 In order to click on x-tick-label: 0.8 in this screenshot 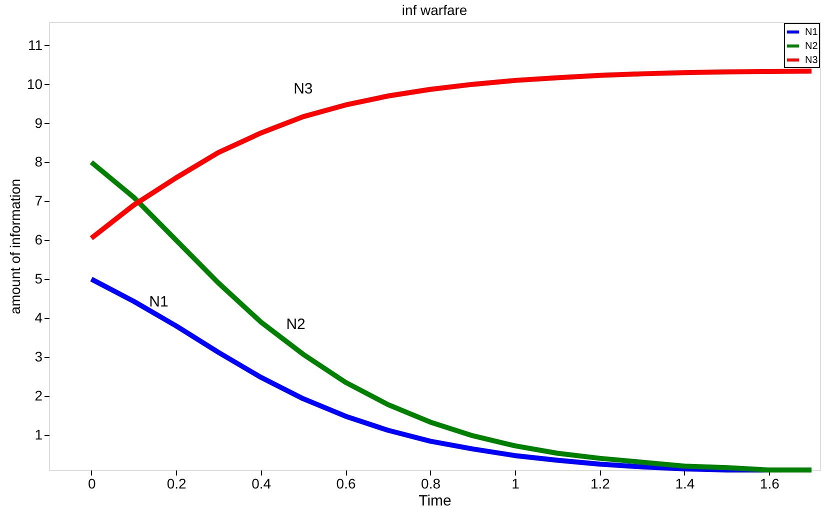, I will do `click(431, 484)`.